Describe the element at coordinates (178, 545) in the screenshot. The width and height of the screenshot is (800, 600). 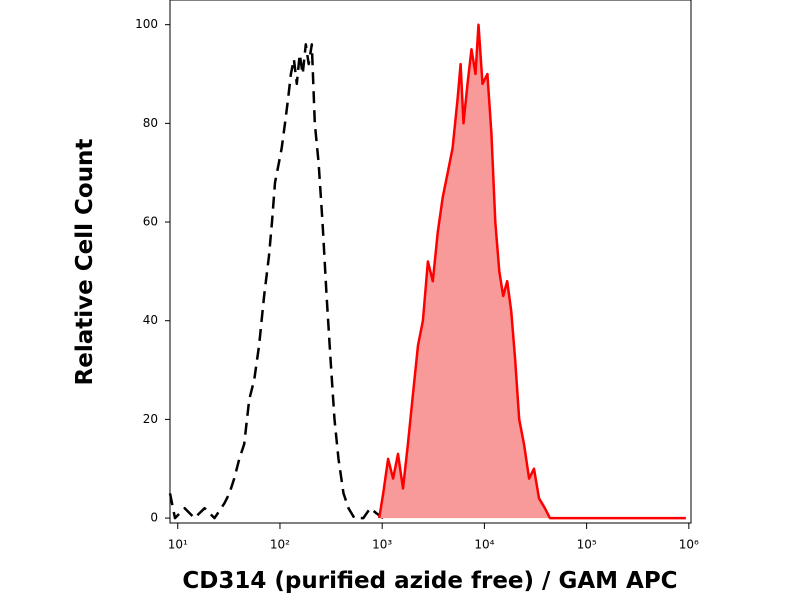
I see `x-tick-label: 10¹` at that location.